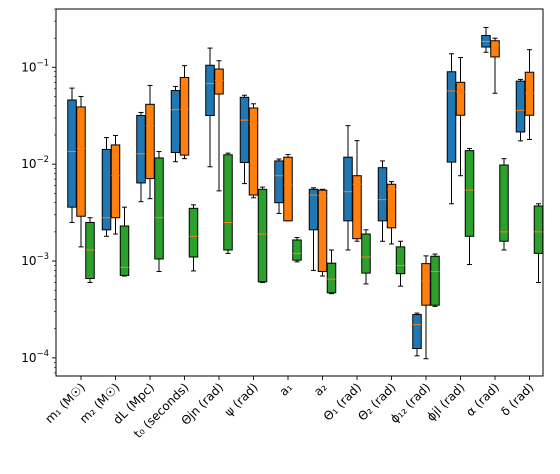 This screenshot has width=560, height=474. I want to click on box-series3-cat5, so click(228, 203).